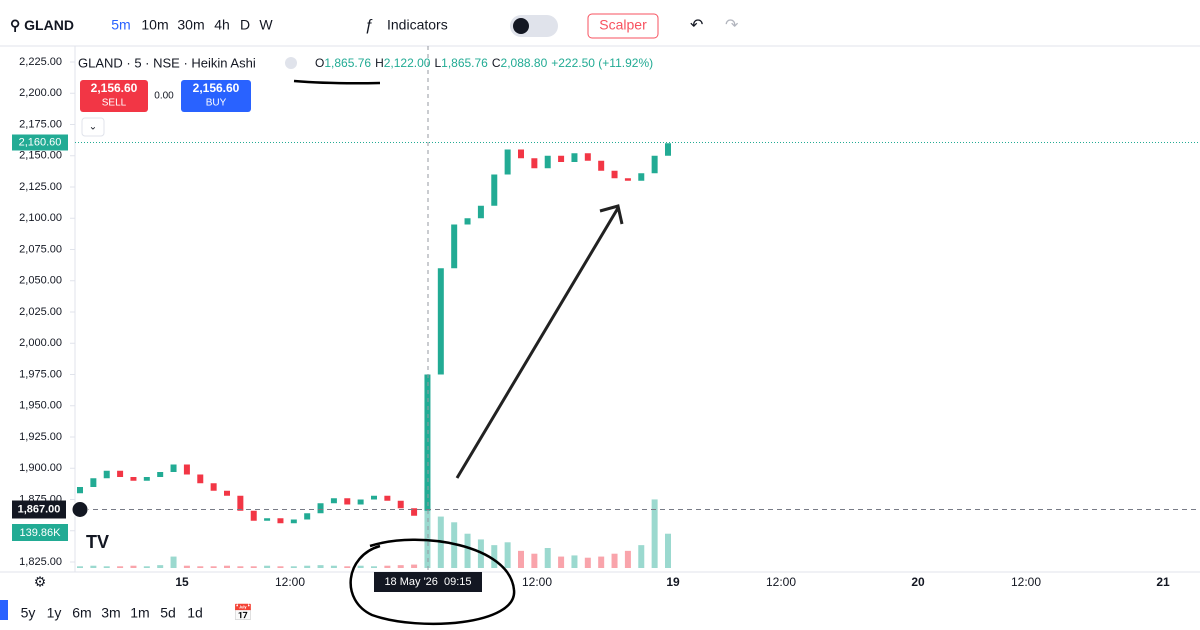 The height and width of the screenshot is (630, 1200). I want to click on undo: ↶, so click(696, 25).